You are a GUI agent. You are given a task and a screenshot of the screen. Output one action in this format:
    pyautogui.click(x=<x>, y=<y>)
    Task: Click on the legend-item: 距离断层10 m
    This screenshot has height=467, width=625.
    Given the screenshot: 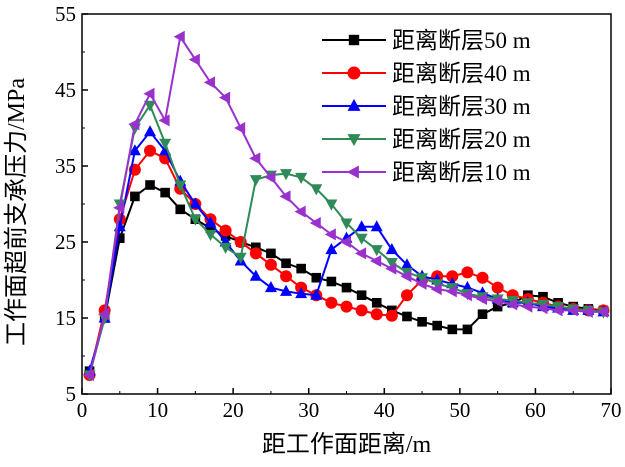 What is the action you would take?
    pyautogui.click(x=426, y=172)
    